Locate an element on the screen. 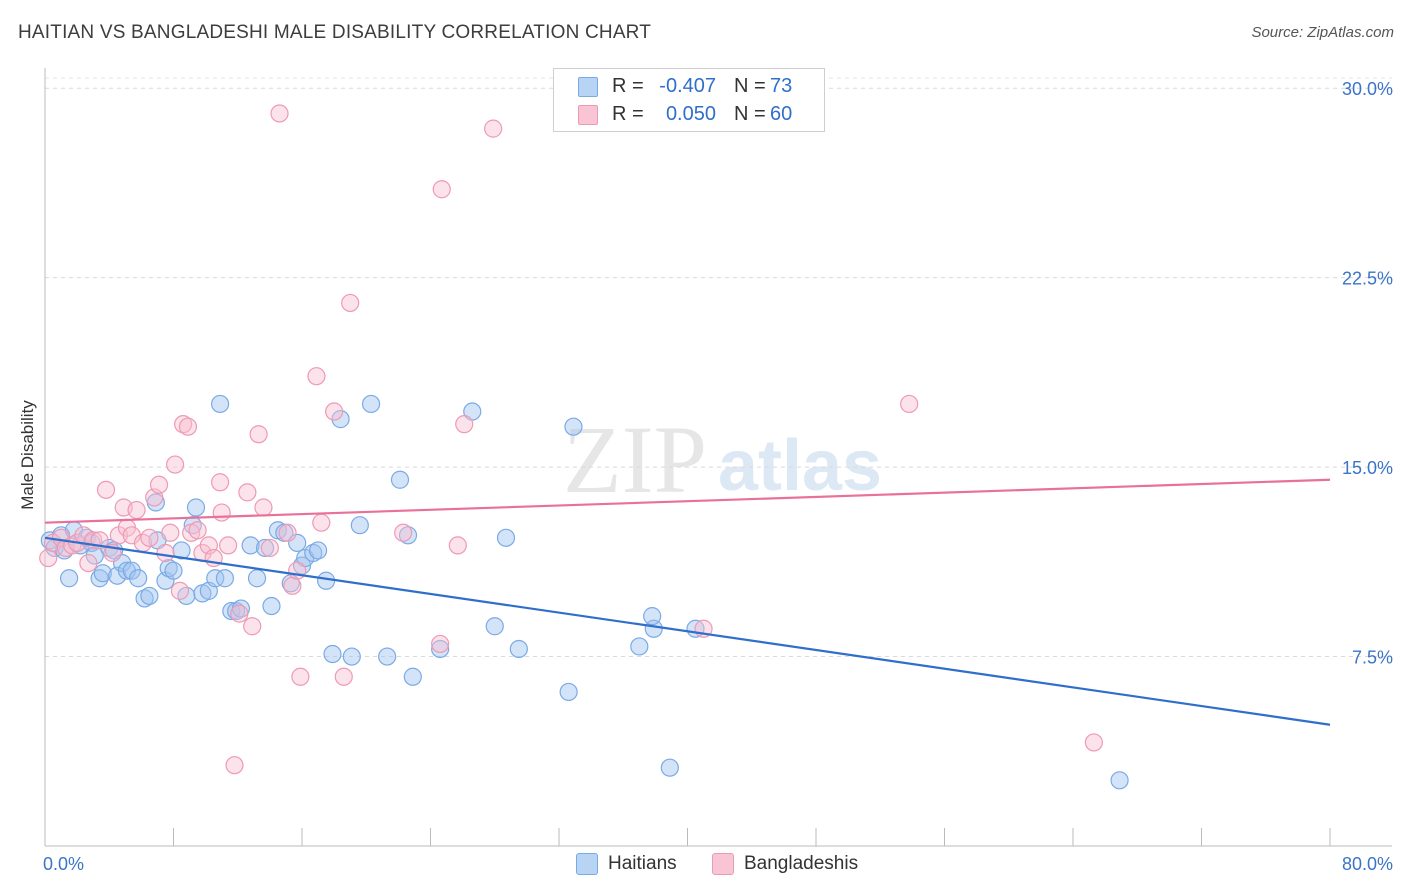 This screenshot has height=892, width=1406. y-tick-label: 7.5% is located at coordinates (1372, 658).